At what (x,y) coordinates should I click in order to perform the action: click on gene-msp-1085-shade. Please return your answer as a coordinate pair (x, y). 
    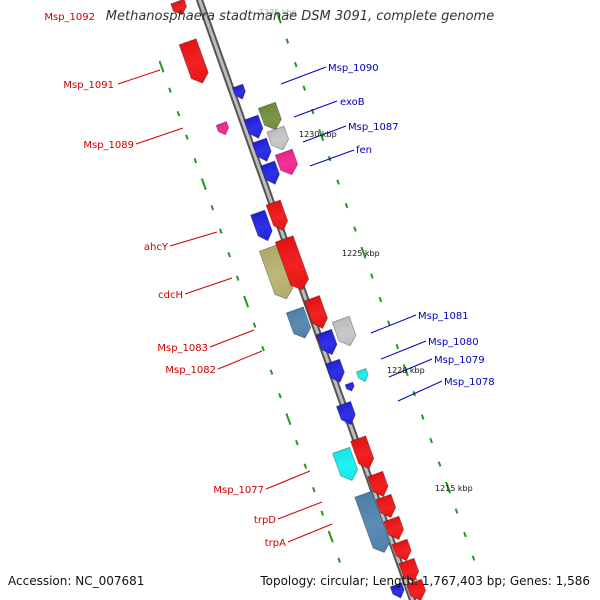
    Looking at the image, I should click on (286, 162).